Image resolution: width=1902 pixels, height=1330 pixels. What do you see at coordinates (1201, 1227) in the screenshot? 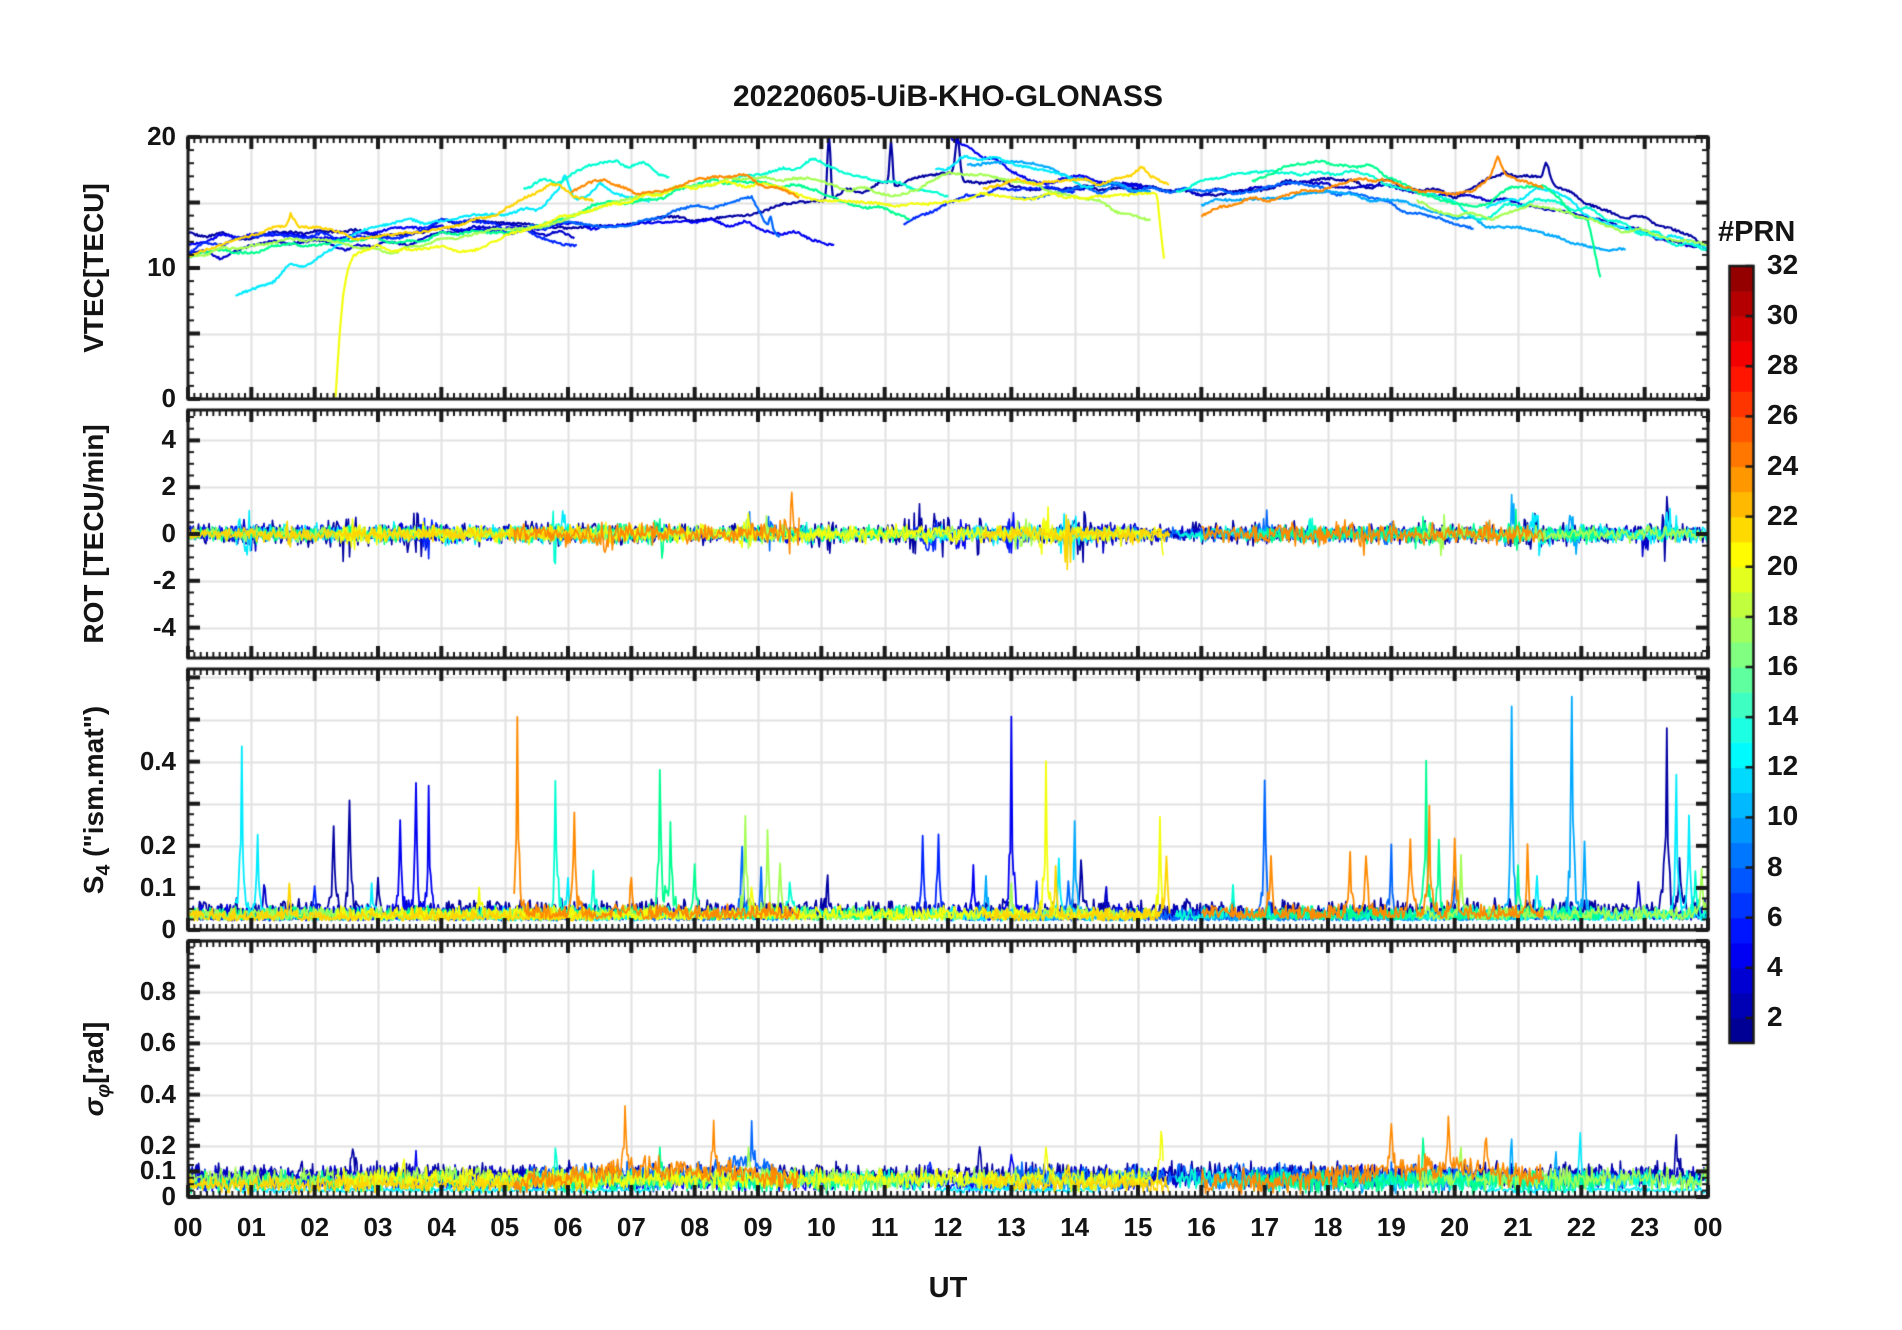
I see `x-tick-label: 16` at bounding box center [1201, 1227].